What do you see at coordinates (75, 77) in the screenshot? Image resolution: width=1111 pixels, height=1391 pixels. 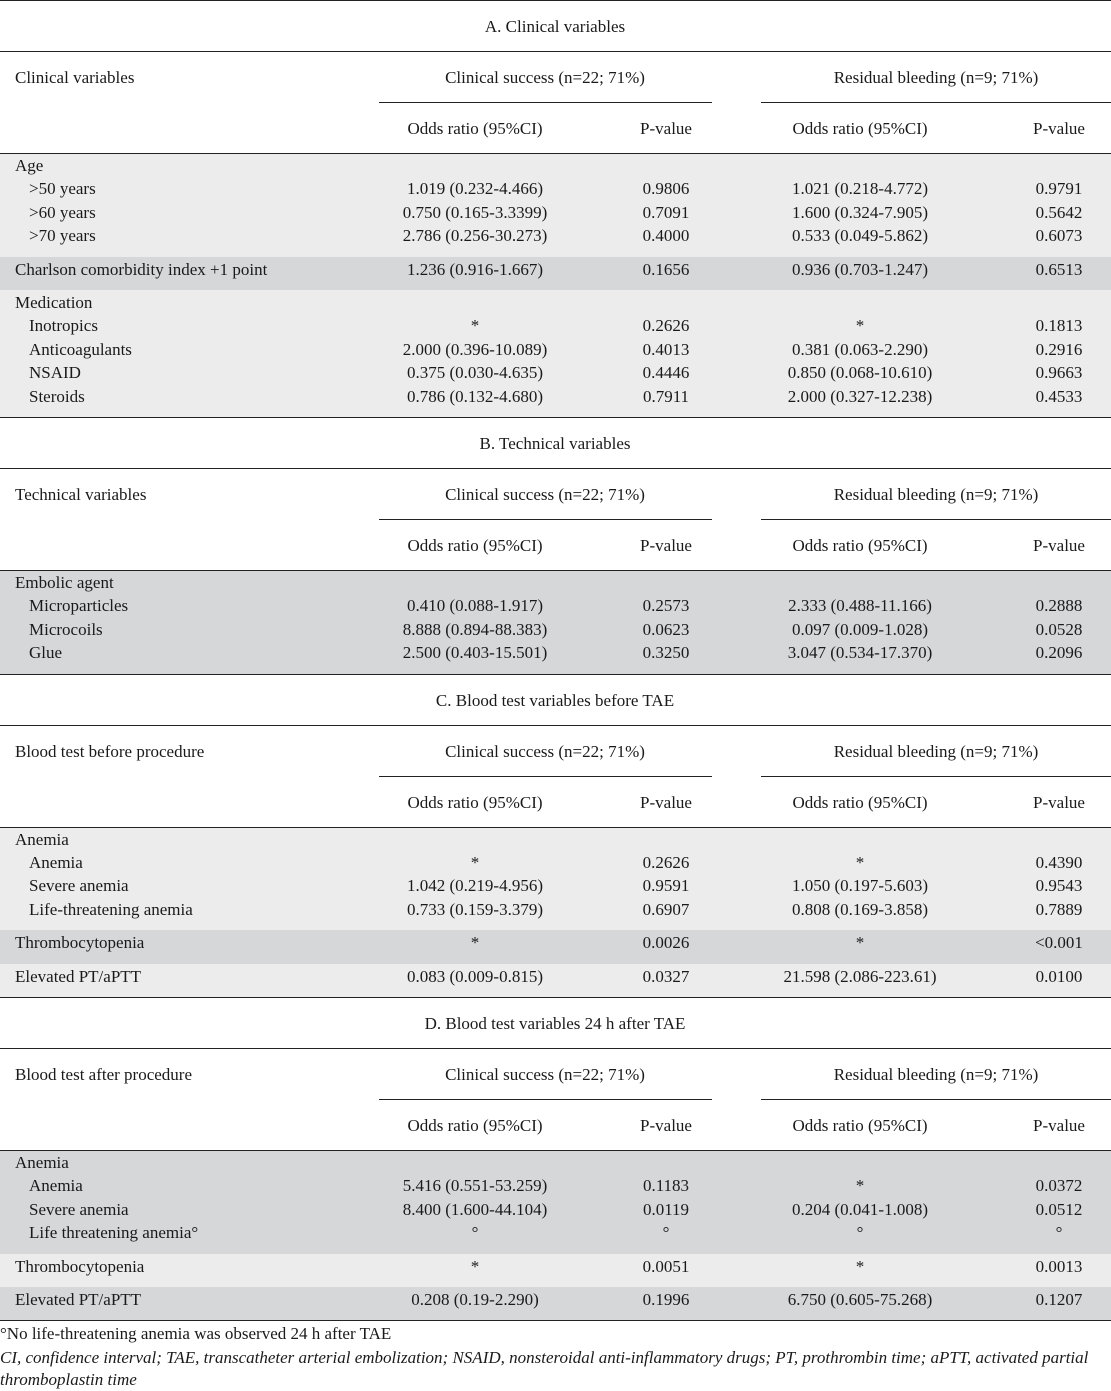 I see `row-header: Clinical variables` at bounding box center [75, 77].